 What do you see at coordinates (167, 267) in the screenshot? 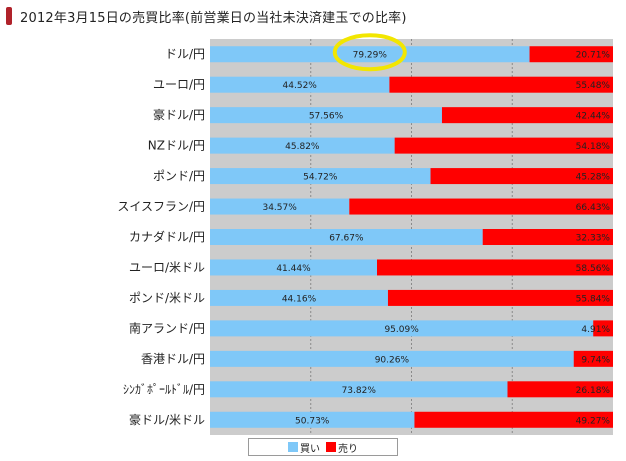
I see `category-label: ユーロ/米ドル` at bounding box center [167, 267].